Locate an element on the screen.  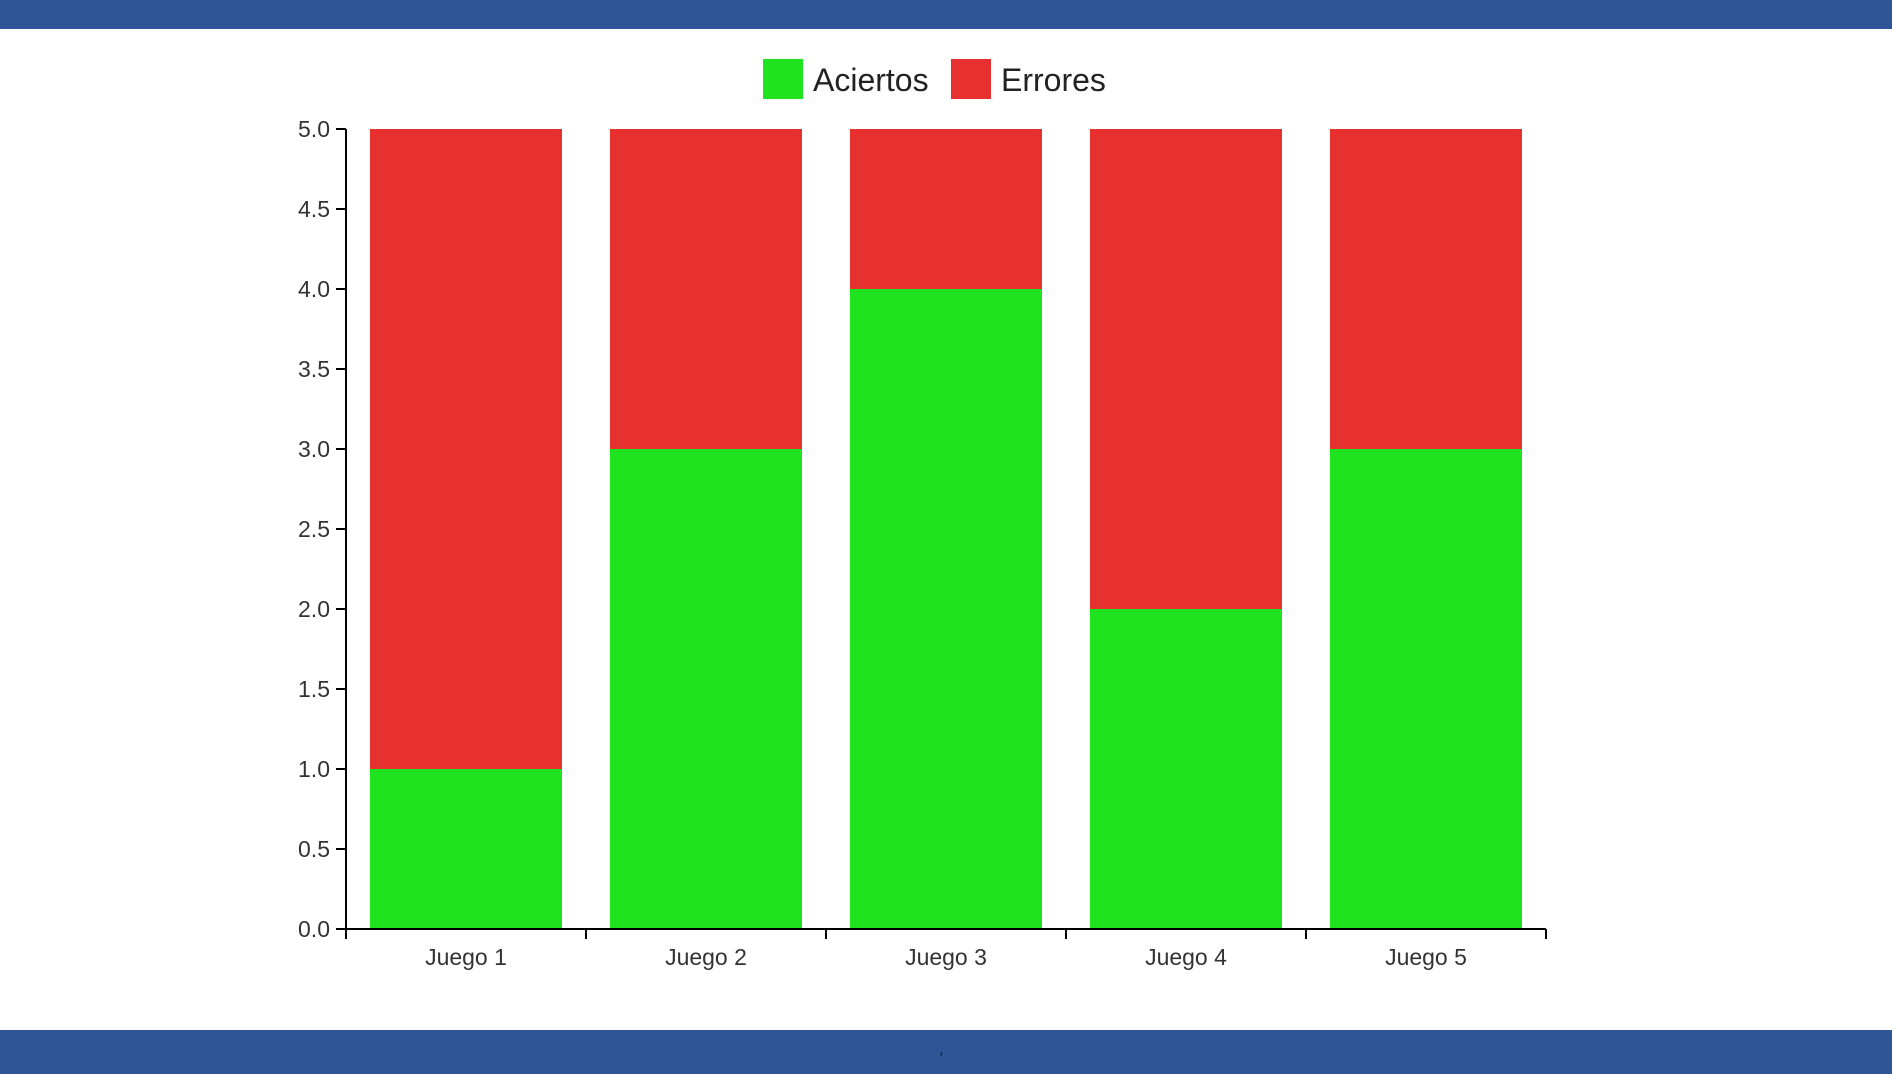
x-tick-label: Juego 1 is located at coordinates (466, 957).